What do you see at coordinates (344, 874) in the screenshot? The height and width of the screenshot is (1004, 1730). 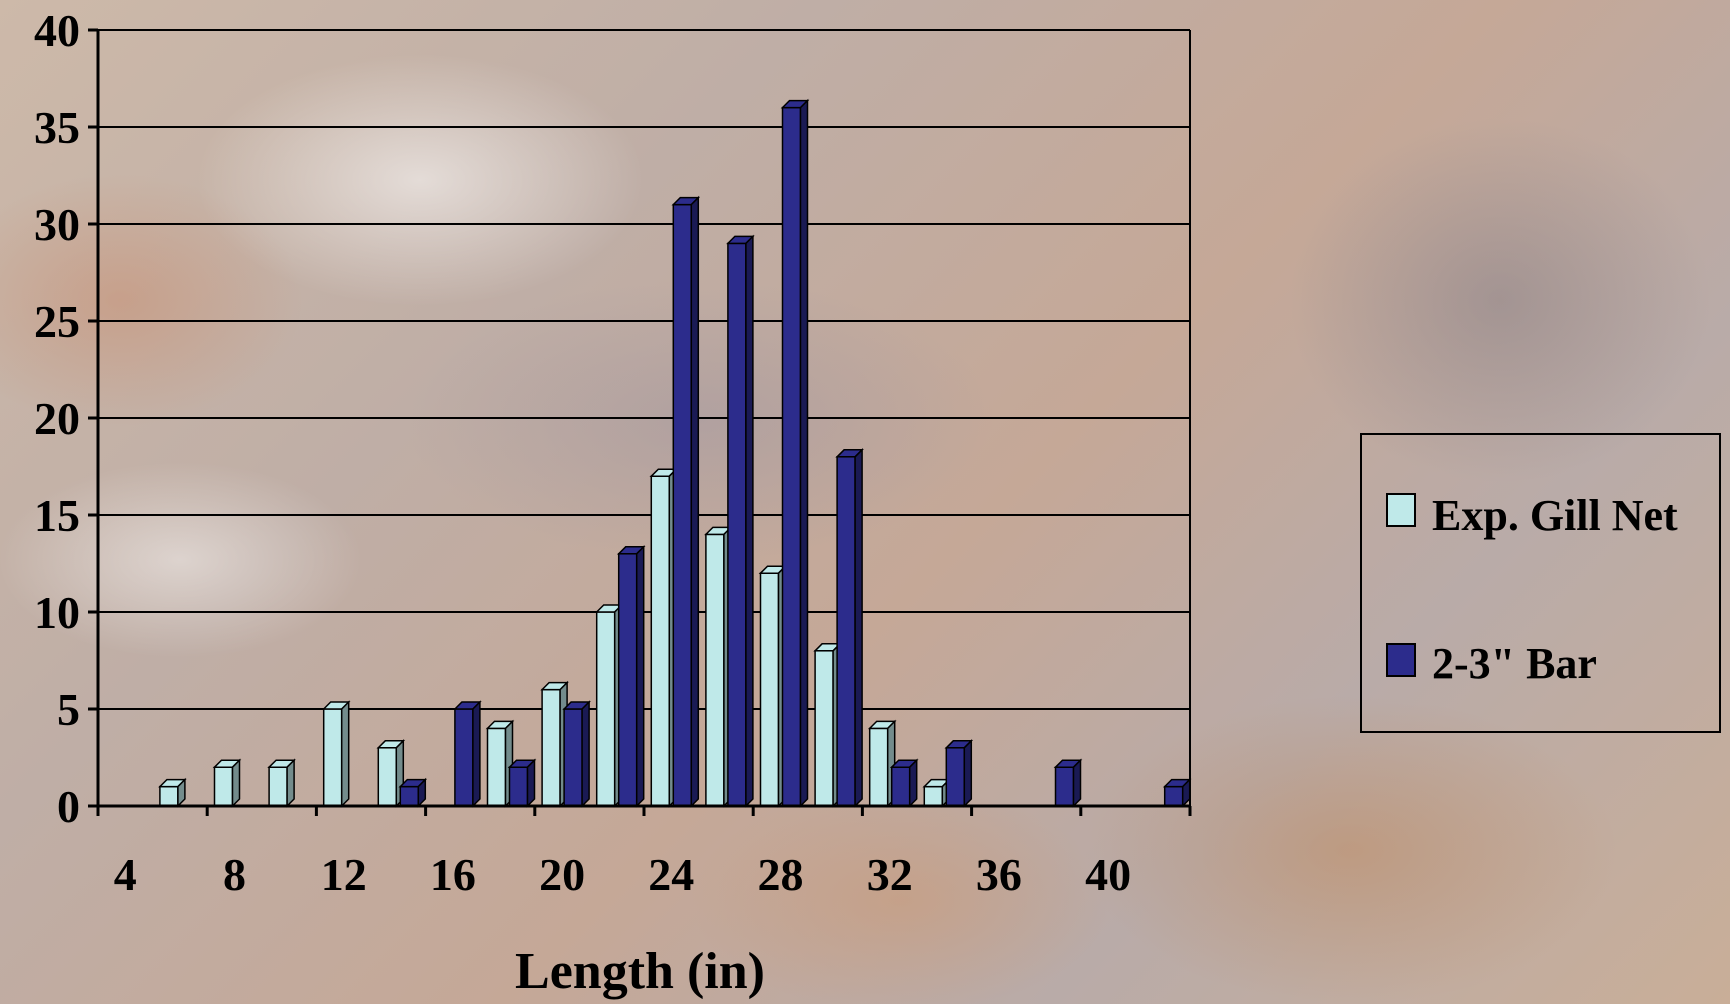 I see `x-tick-label-12: 12` at bounding box center [344, 874].